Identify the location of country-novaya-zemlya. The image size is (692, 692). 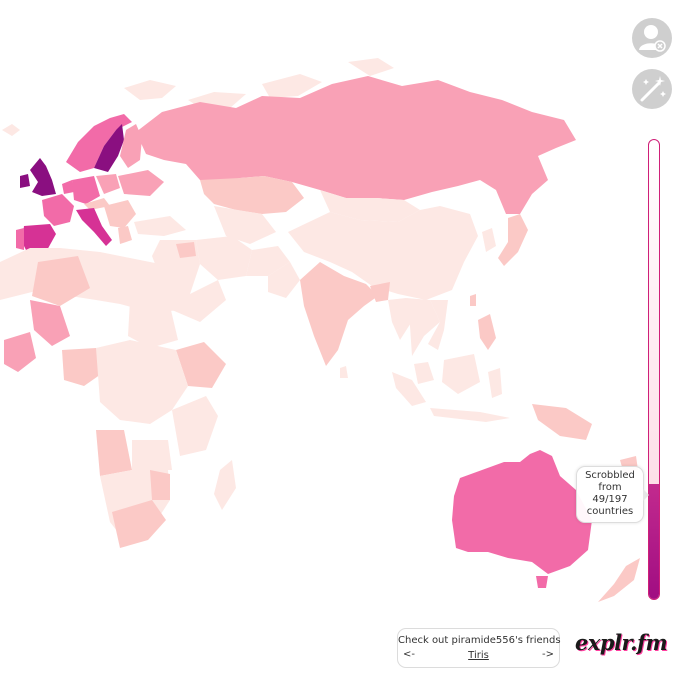
(292, 86).